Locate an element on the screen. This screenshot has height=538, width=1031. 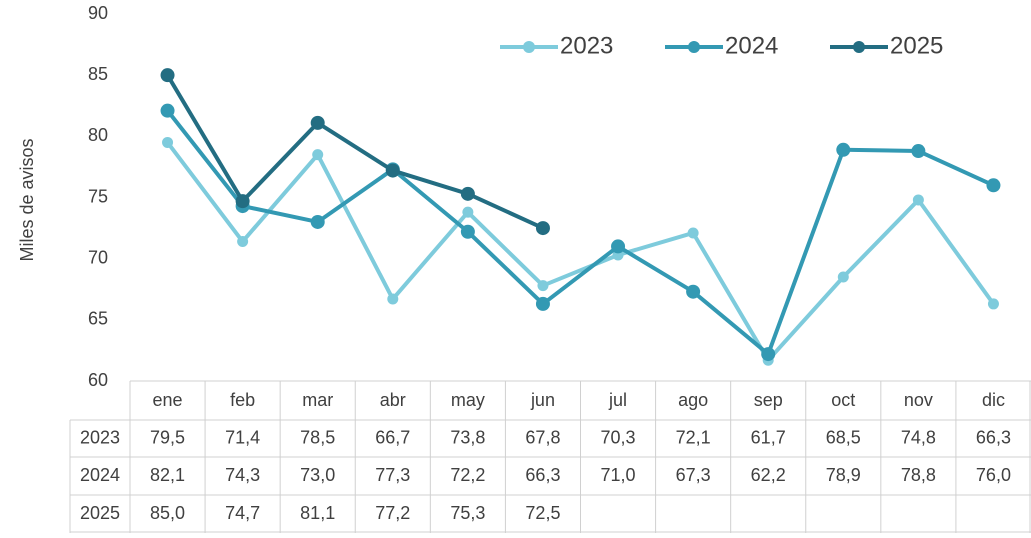
table-value: 61,7 is located at coordinates (768, 437).